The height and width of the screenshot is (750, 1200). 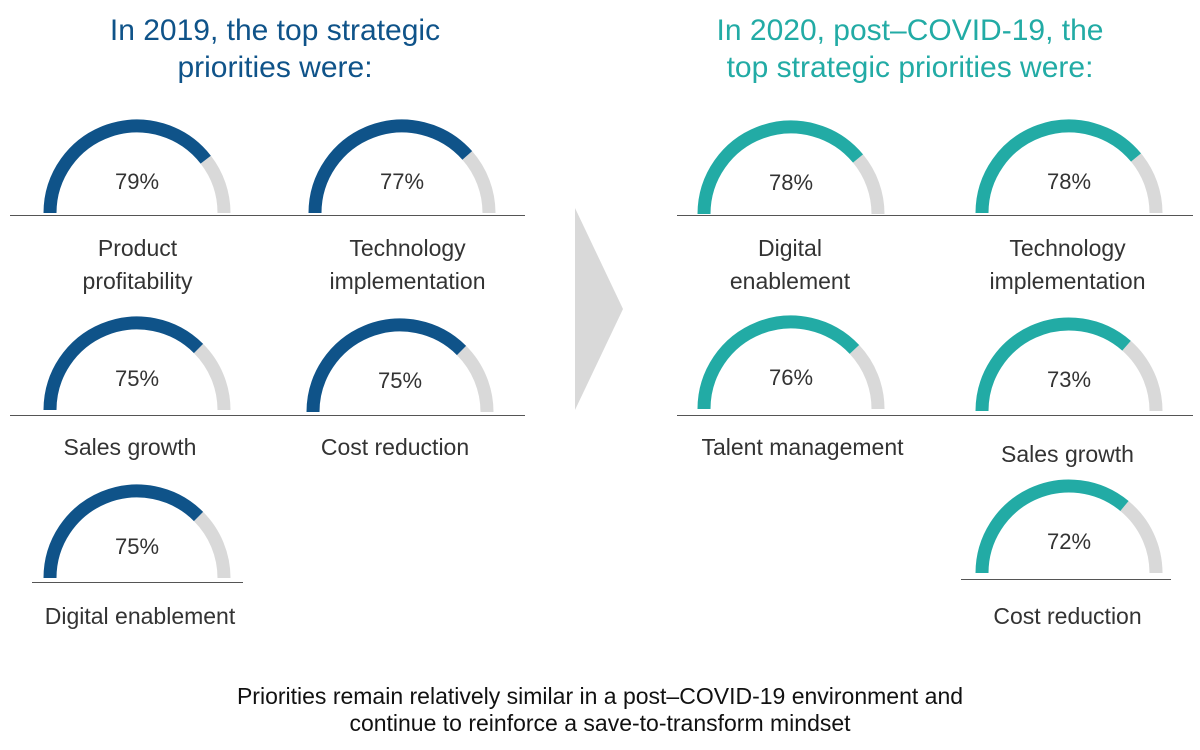 I want to click on gauge-2019-cost-reduction: 75%, so click(x=400, y=362).